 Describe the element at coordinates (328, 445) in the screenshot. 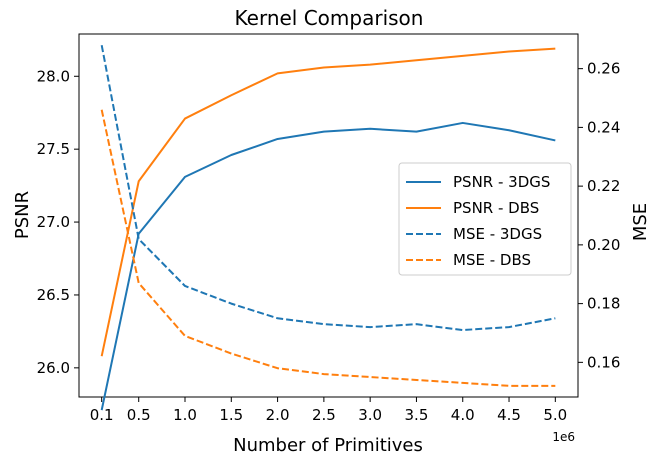

I see `x-axis-label: Number of Primitives` at that location.